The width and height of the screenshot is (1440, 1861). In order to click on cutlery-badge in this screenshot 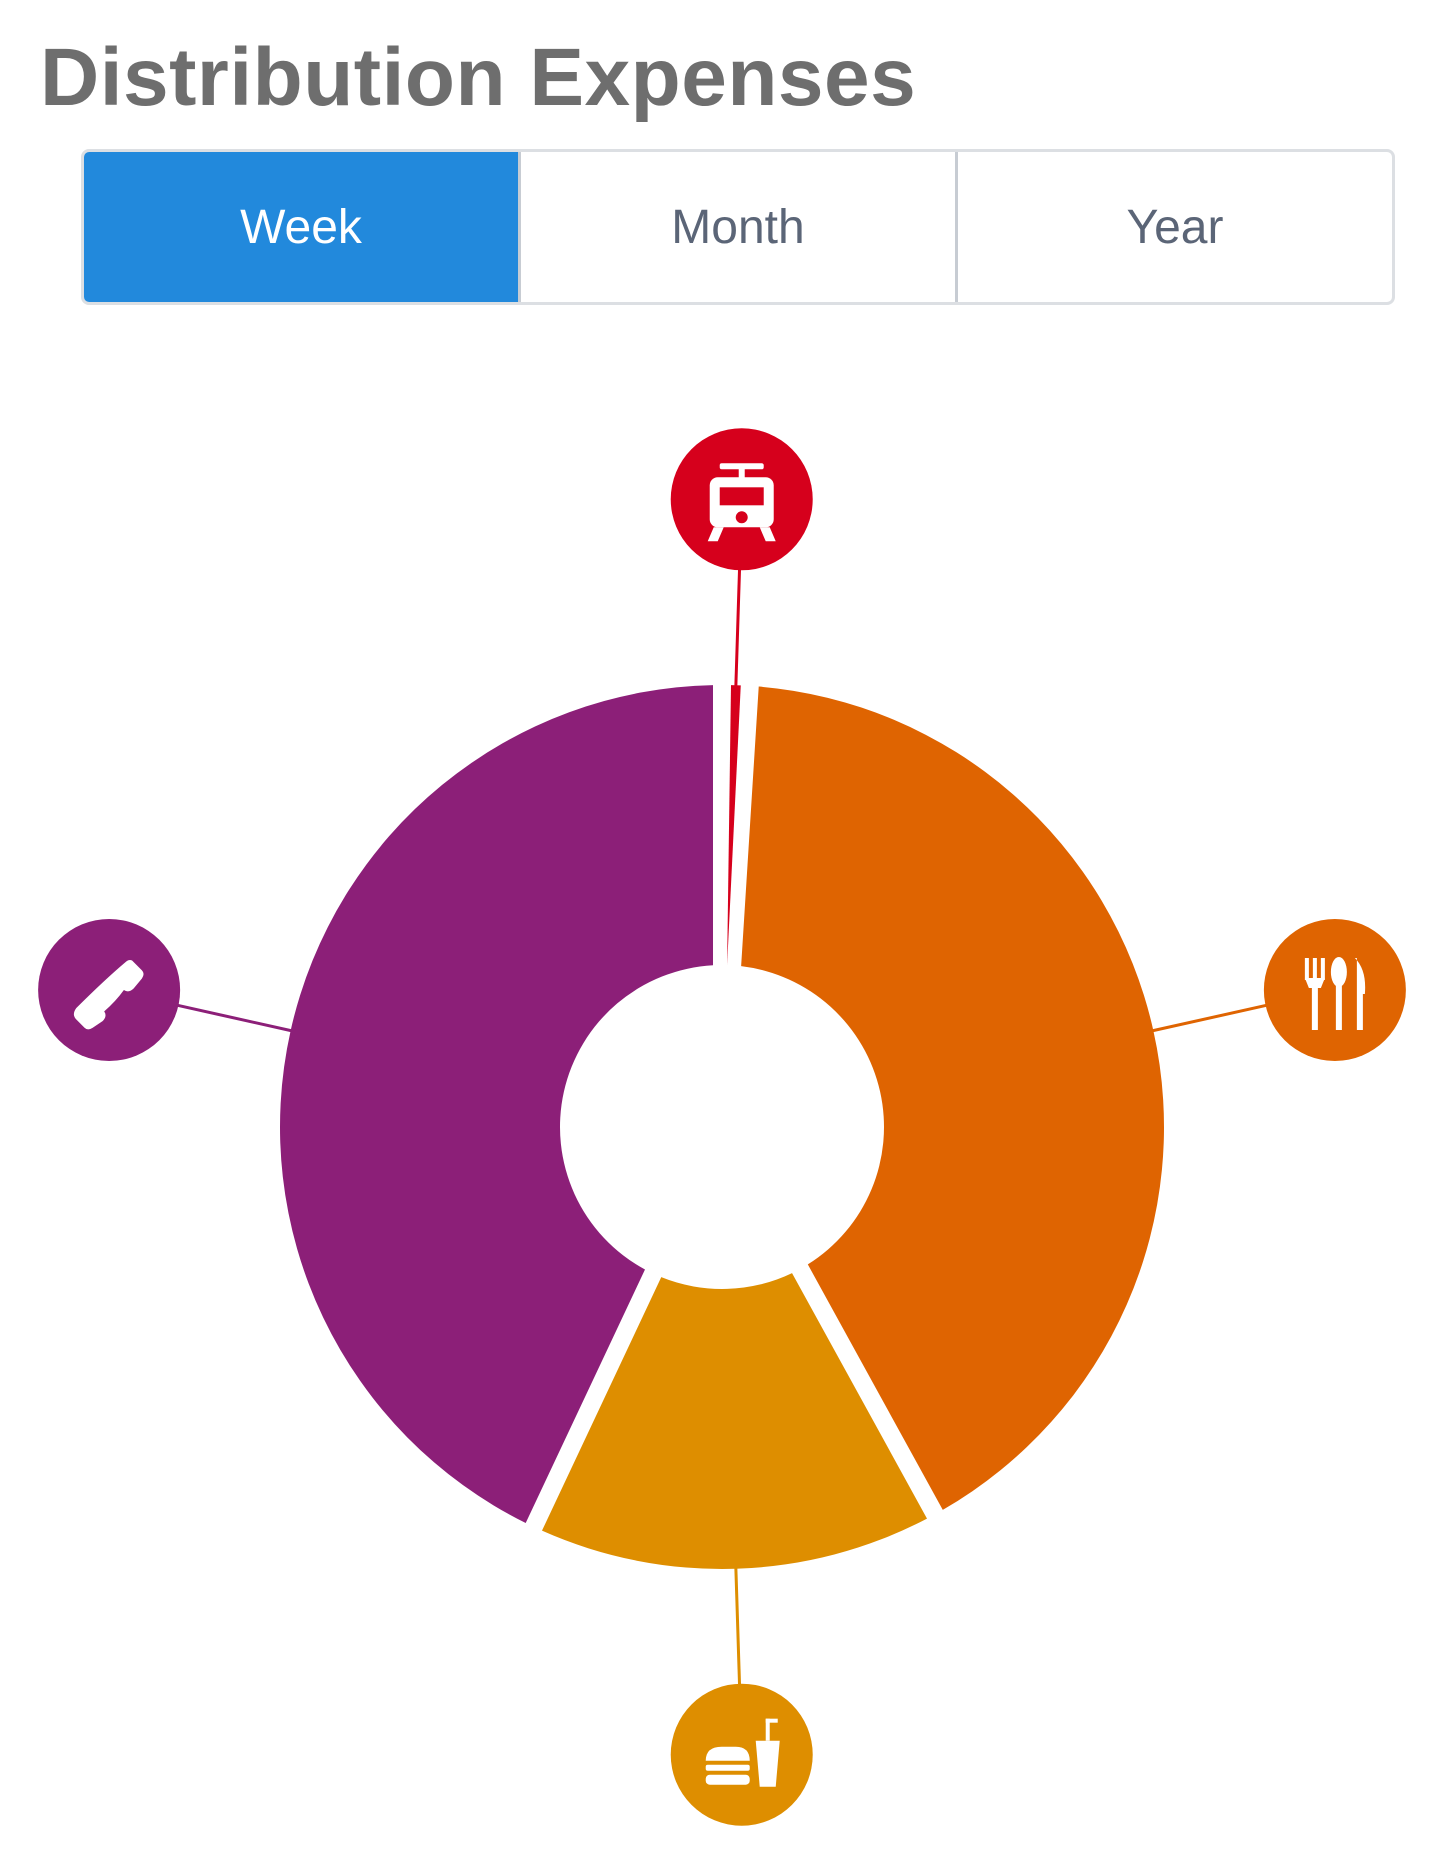, I will do `click(1334, 990)`.